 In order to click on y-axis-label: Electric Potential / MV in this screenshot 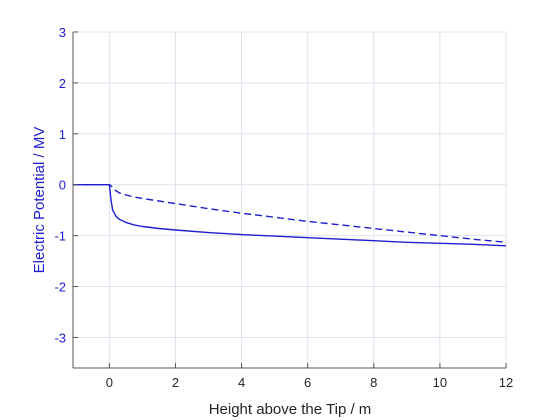, I will do `click(39, 200)`.